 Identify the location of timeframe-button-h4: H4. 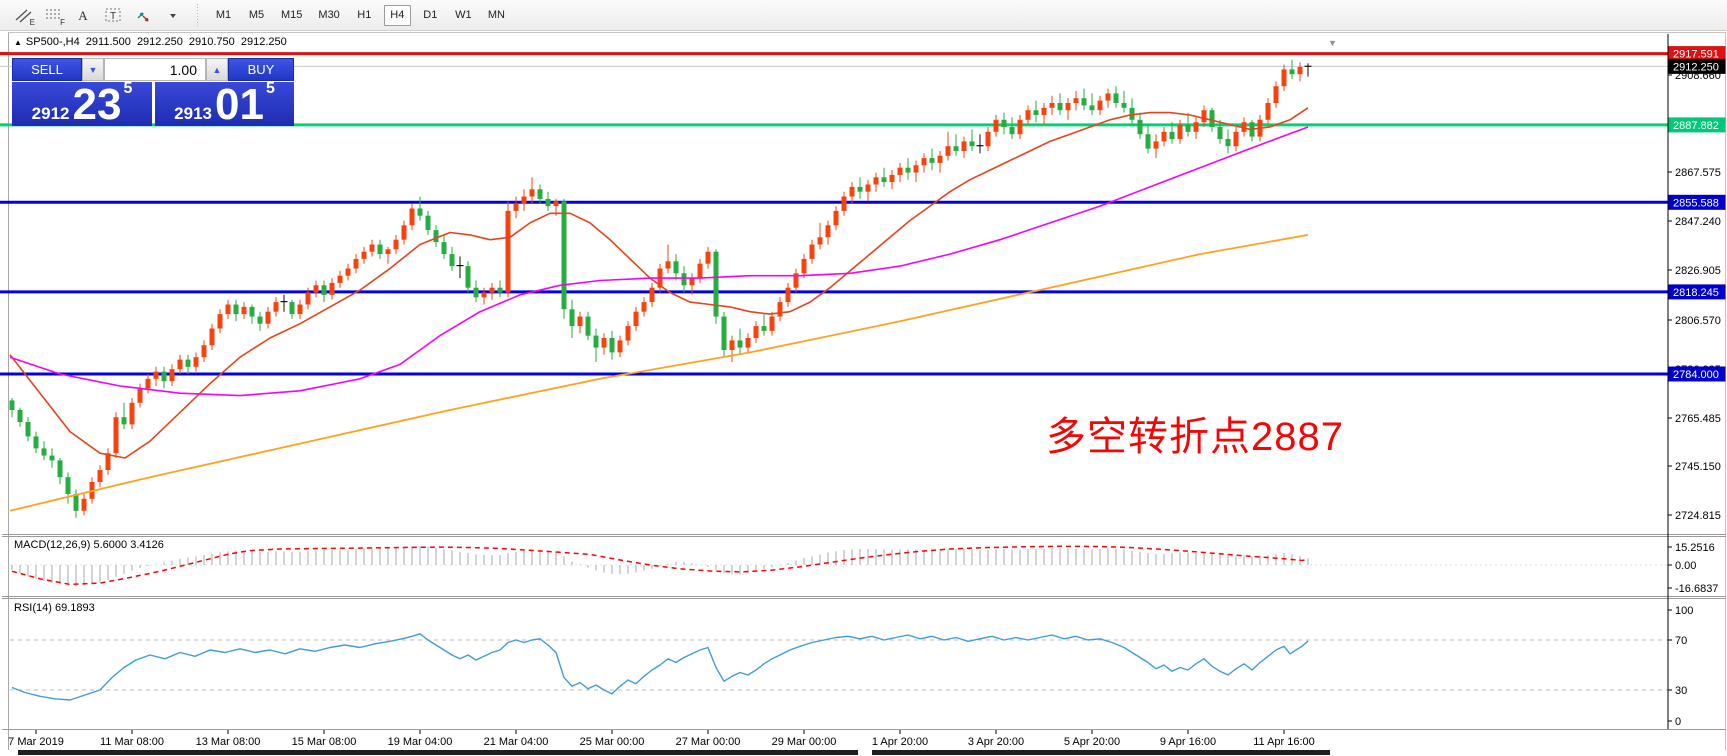
(397, 15).